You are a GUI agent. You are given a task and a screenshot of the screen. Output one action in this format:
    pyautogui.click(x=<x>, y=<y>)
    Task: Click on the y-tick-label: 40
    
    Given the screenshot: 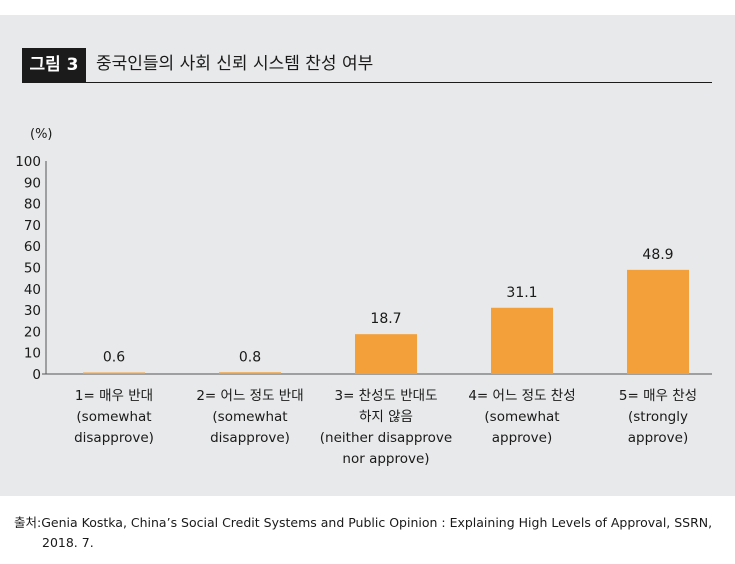 What is the action you would take?
    pyautogui.click(x=32, y=290)
    